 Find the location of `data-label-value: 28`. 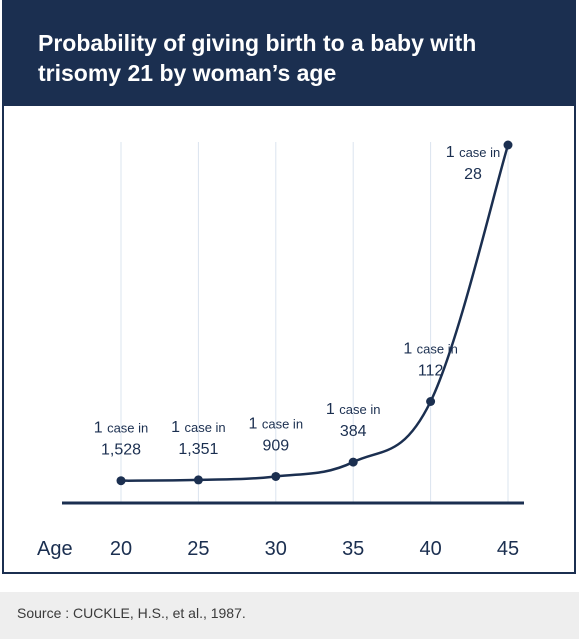

data-label-value: 28 is located at coordinates (473, 174).